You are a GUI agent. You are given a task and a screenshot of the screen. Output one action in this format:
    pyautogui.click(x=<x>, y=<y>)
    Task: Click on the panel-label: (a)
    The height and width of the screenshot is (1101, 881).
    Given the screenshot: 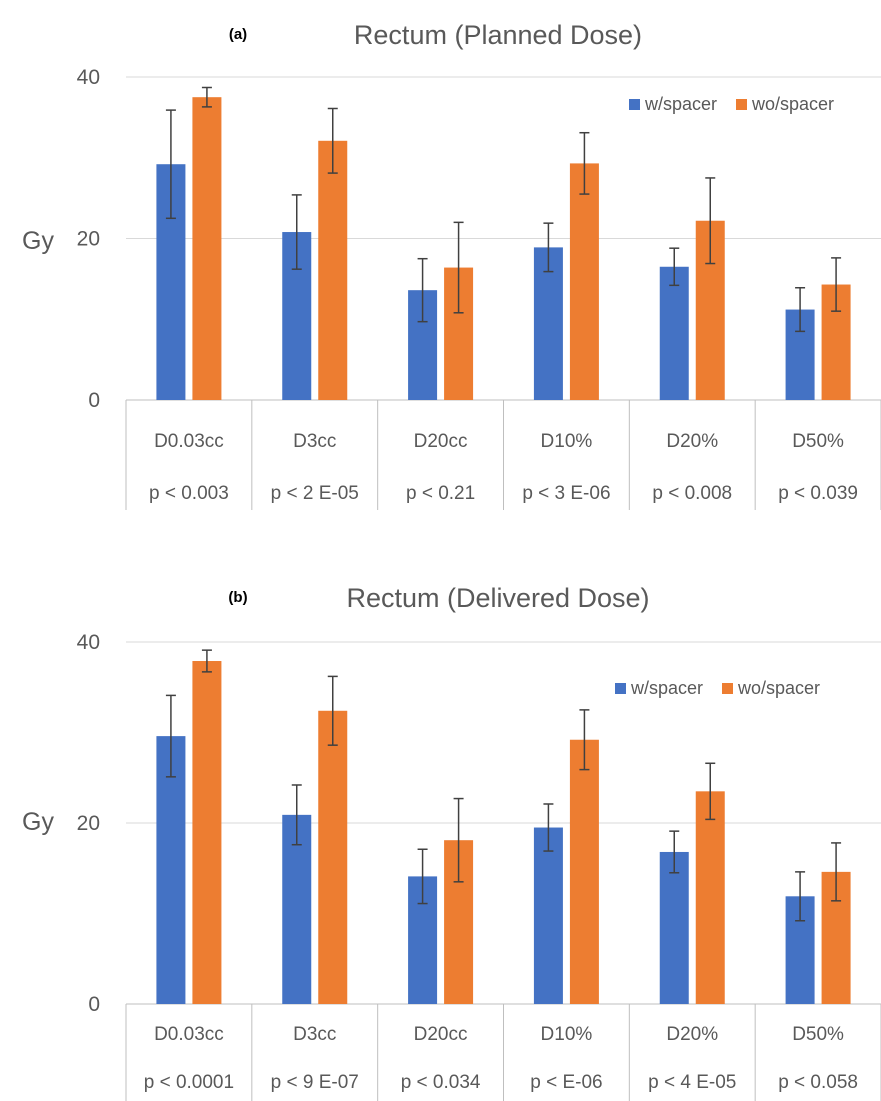 What is the action you would take?
    pyautogui.click(x=238, y=34)
    